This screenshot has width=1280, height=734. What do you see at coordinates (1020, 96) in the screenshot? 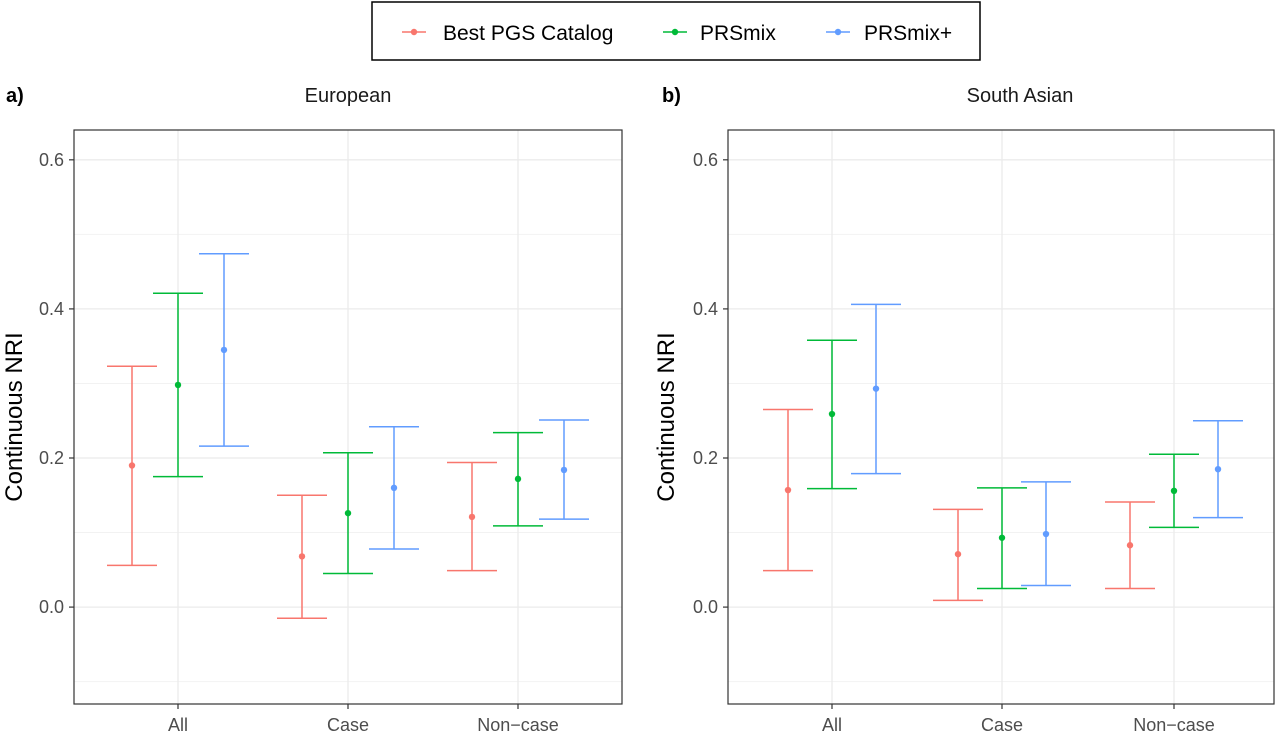
I see `panel-title: South Asian` at bounding box center [1020, 96].